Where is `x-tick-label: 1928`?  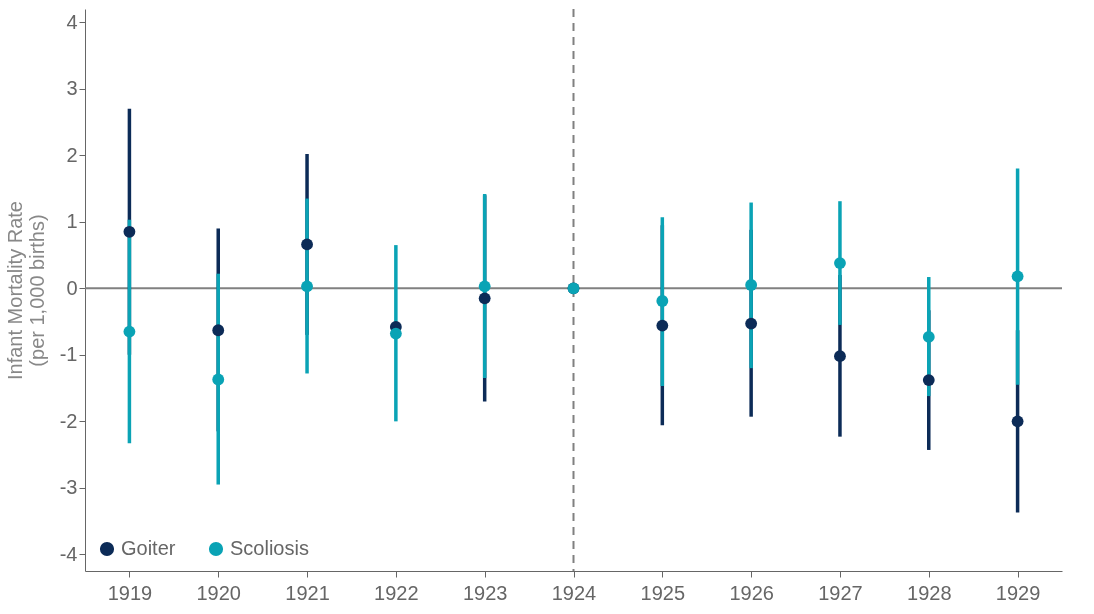
x-tick-label: 1928 is located at coordinates (929, 592).